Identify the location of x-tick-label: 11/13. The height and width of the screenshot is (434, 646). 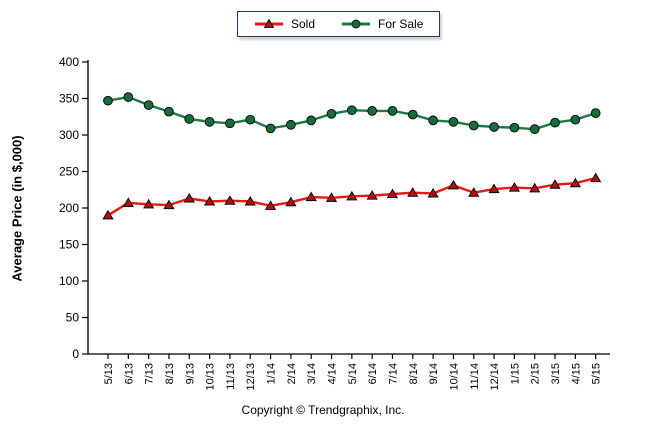
(231, 376).